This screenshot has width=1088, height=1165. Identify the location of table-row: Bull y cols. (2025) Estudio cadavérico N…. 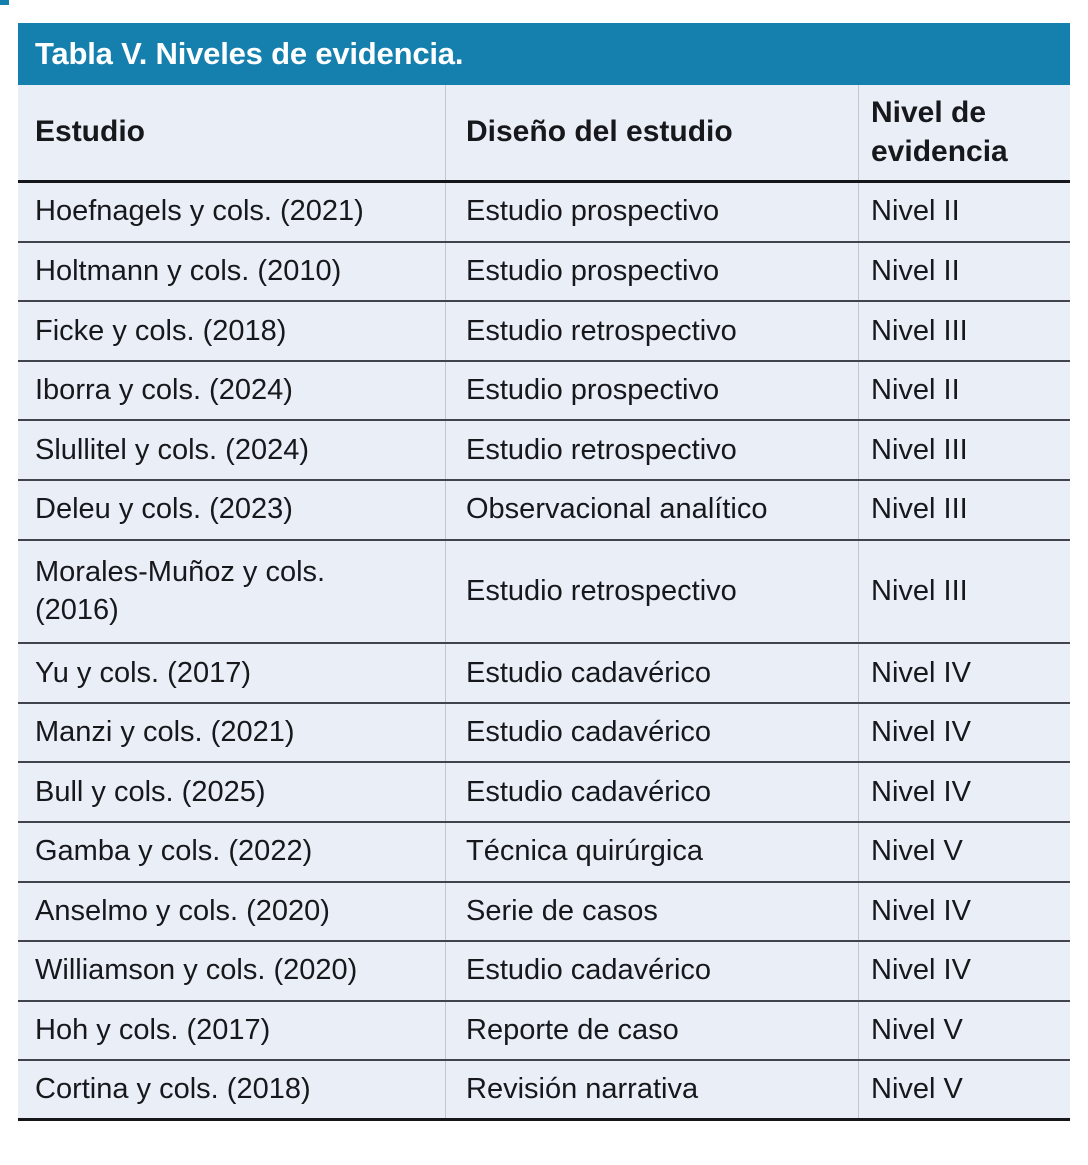
(544, 793).